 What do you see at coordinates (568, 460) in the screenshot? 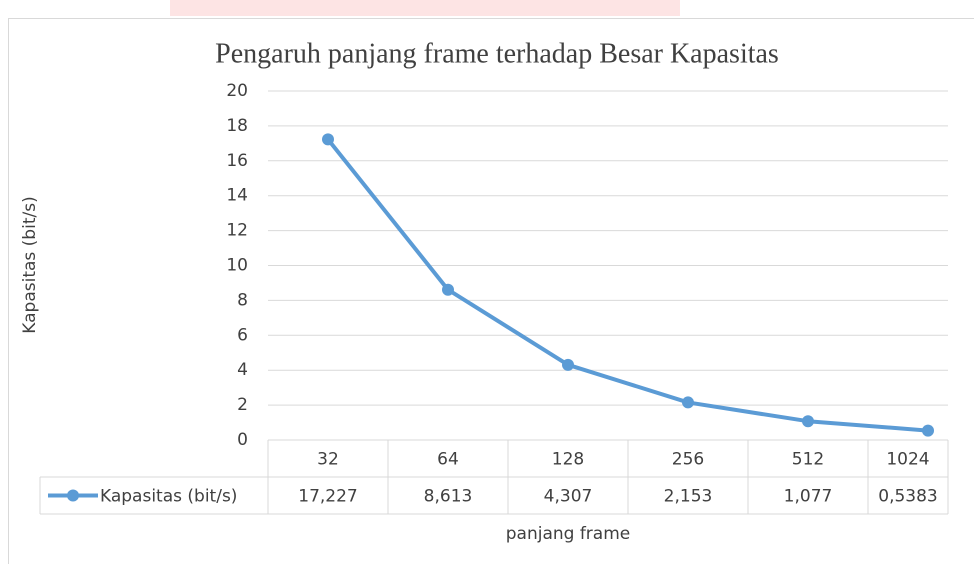
I see `x-tick-label: 128` at bounding box center [568, 460].